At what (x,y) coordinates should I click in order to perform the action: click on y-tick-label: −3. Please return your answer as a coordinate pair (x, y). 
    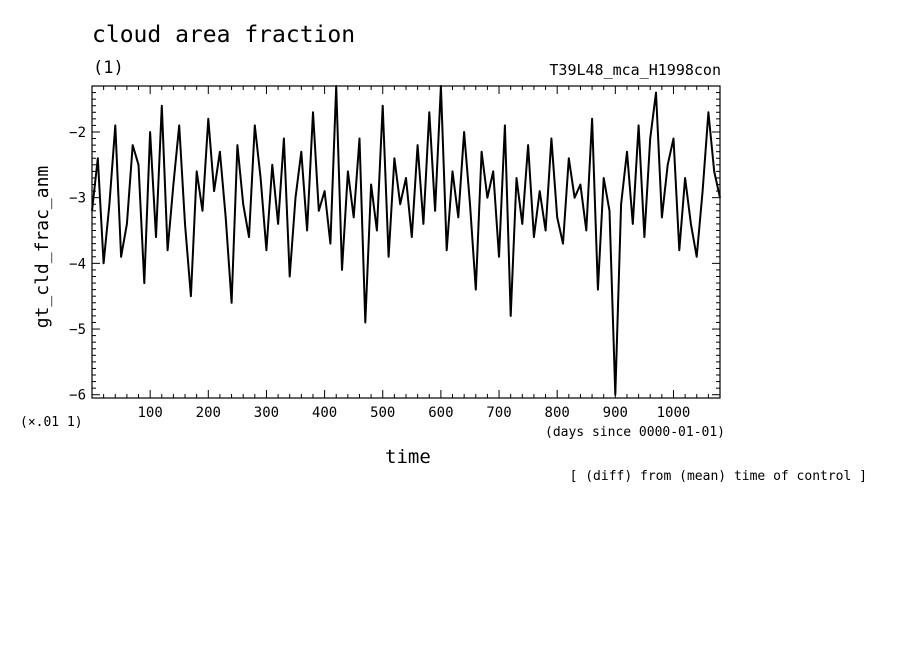
    Looking at the image, I should click on (77, 199).